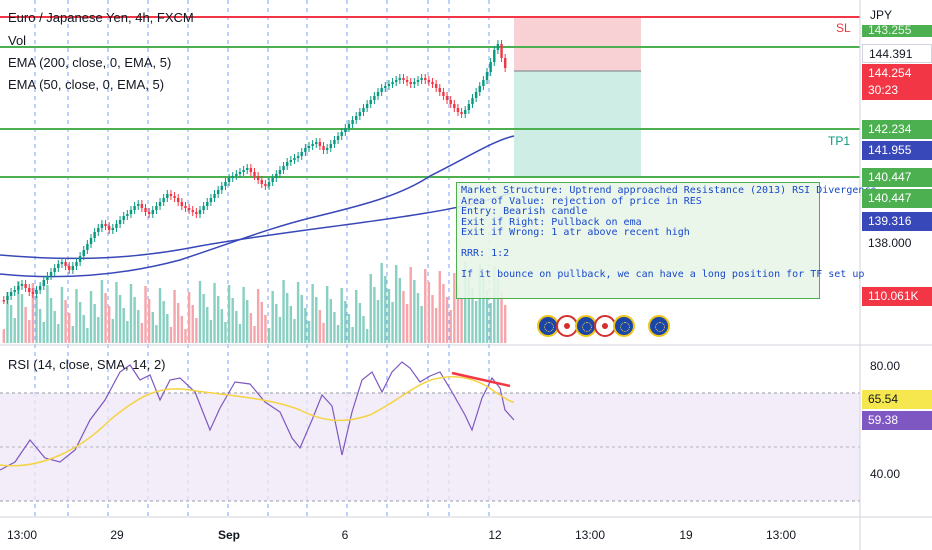  What do you see at coordinates (897, 399) in the screenshot?
I see `rsi-signal-tag: 65.54` at bounding box center [897, 399].